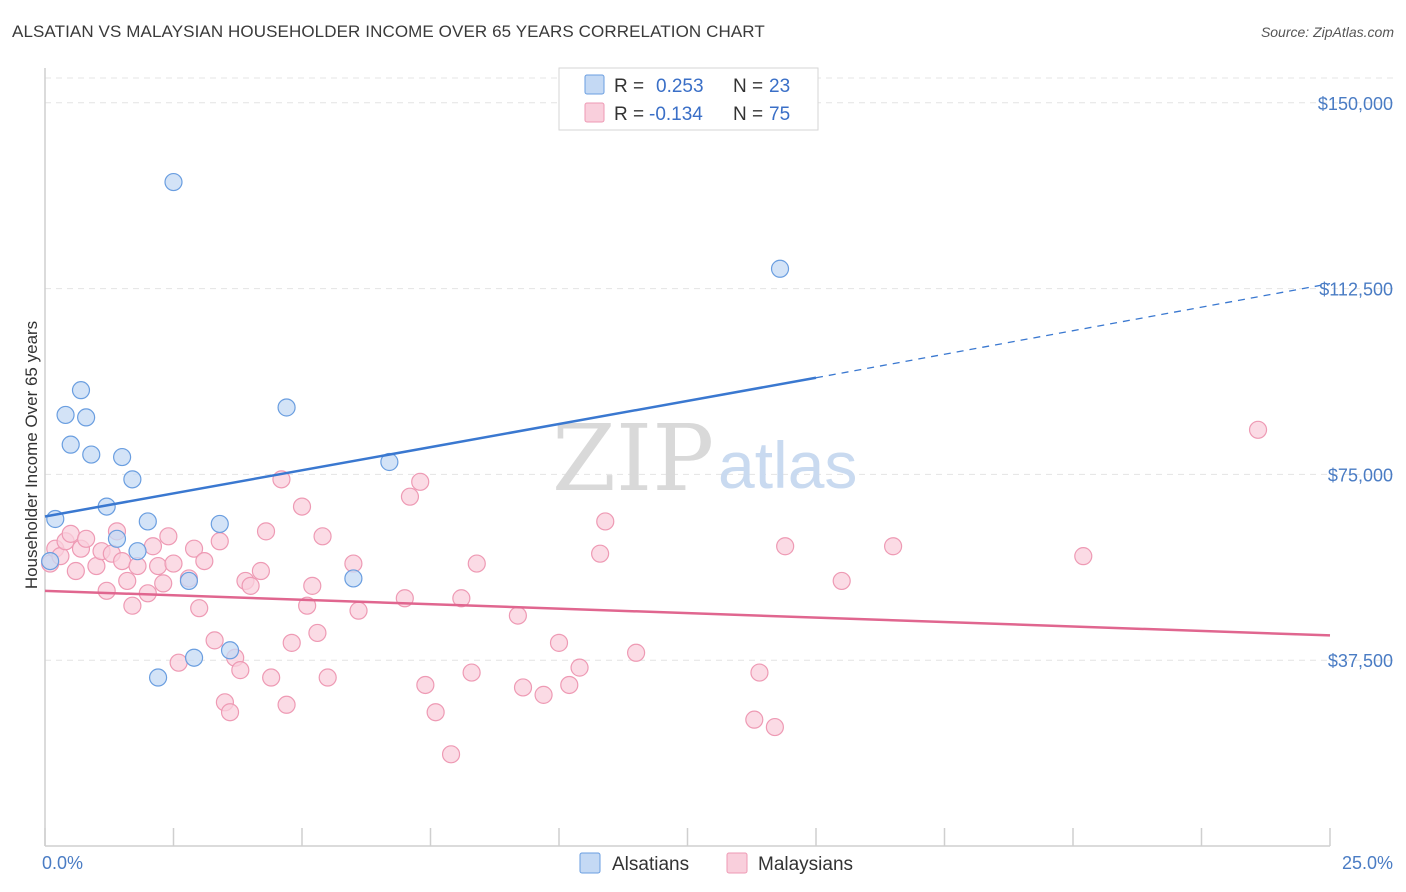 The height and width of the screenshot is (892, 1406). I want to click on x-tick-labels: 0.0% 25.0%, so click(717, 863).